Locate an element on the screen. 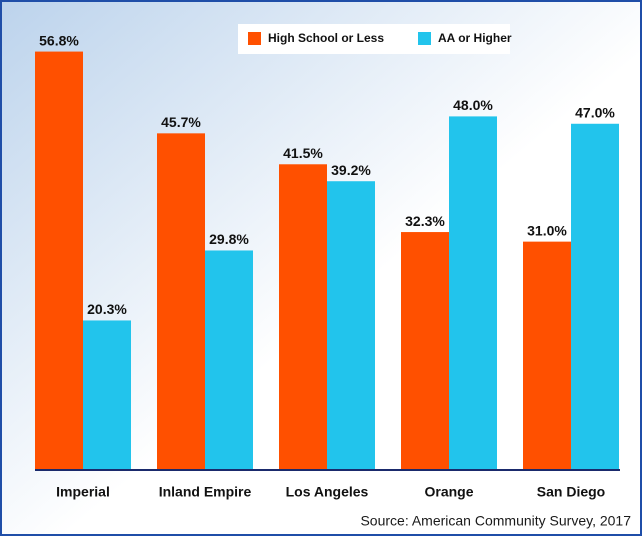 The height and width of the screenshot is (543, 644). legend-label: AA or Higher is located at coordinates (475, 38).